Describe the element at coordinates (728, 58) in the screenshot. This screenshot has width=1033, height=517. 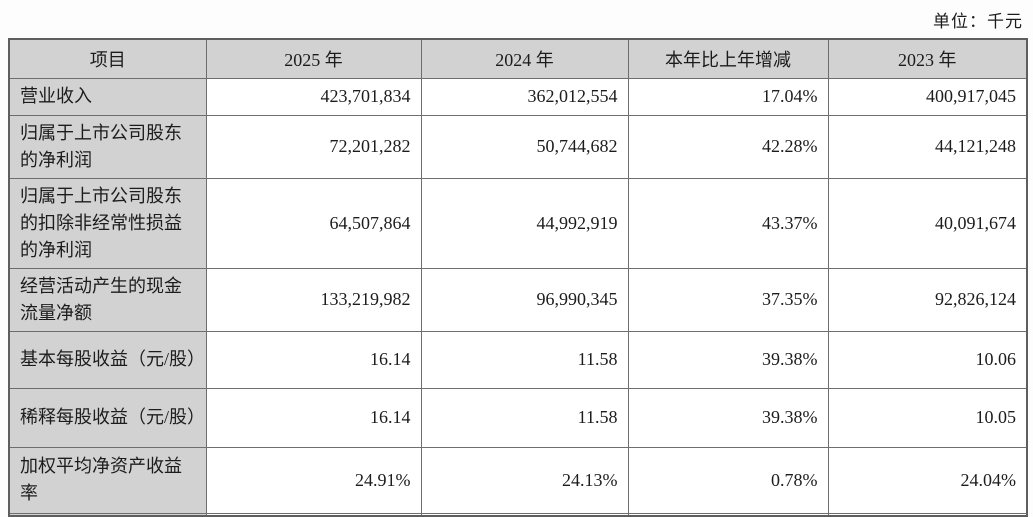
I see `column-header-yoy-change: 本年比上年增减` at that location.